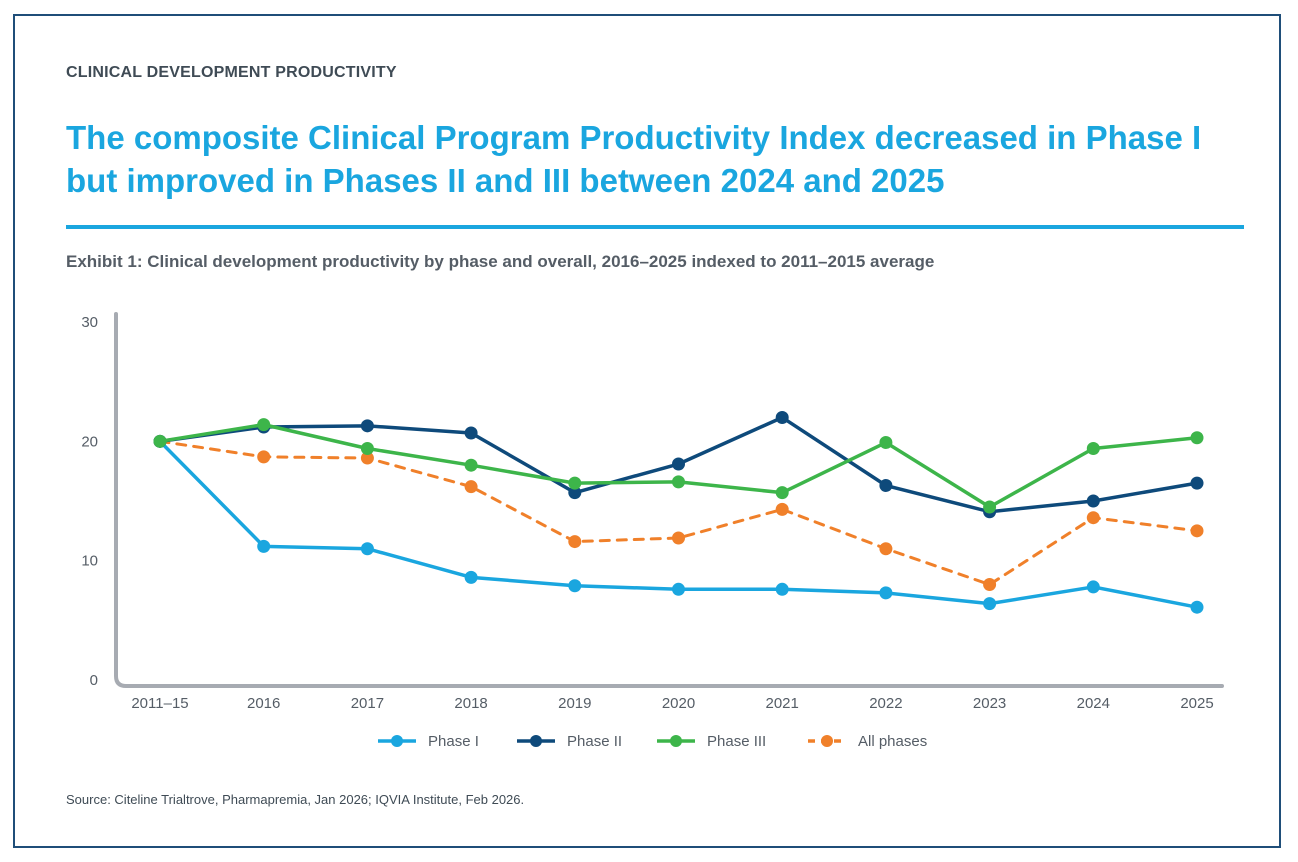 This screenshot has height=862, width=1298. I want to click on legend-swatch-phase-ii, so click(536, 741).